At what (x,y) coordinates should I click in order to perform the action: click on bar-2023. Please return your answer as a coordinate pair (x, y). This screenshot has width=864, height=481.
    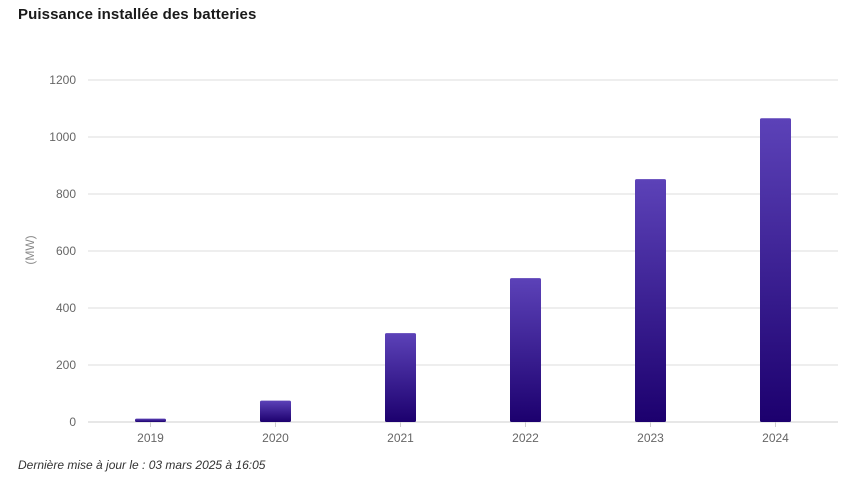
    Looking at the image, I should click on (650, 300).